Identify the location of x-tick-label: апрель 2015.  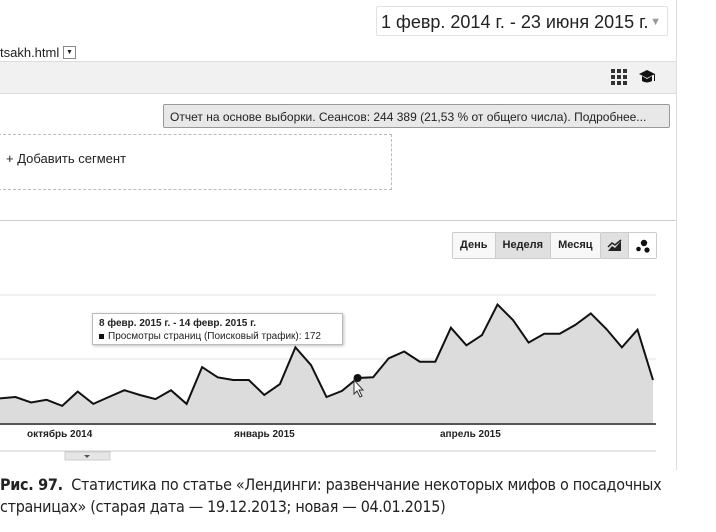
(470, 434).